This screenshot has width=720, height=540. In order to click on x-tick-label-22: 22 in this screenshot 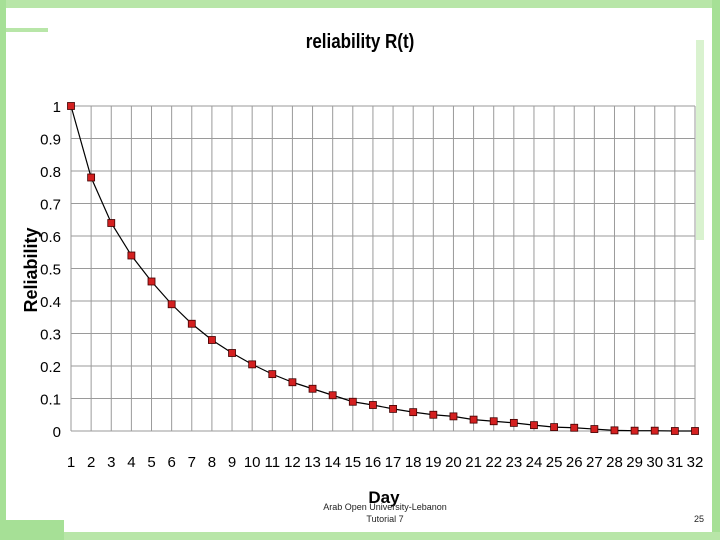, I will do `click(493, 462)`.